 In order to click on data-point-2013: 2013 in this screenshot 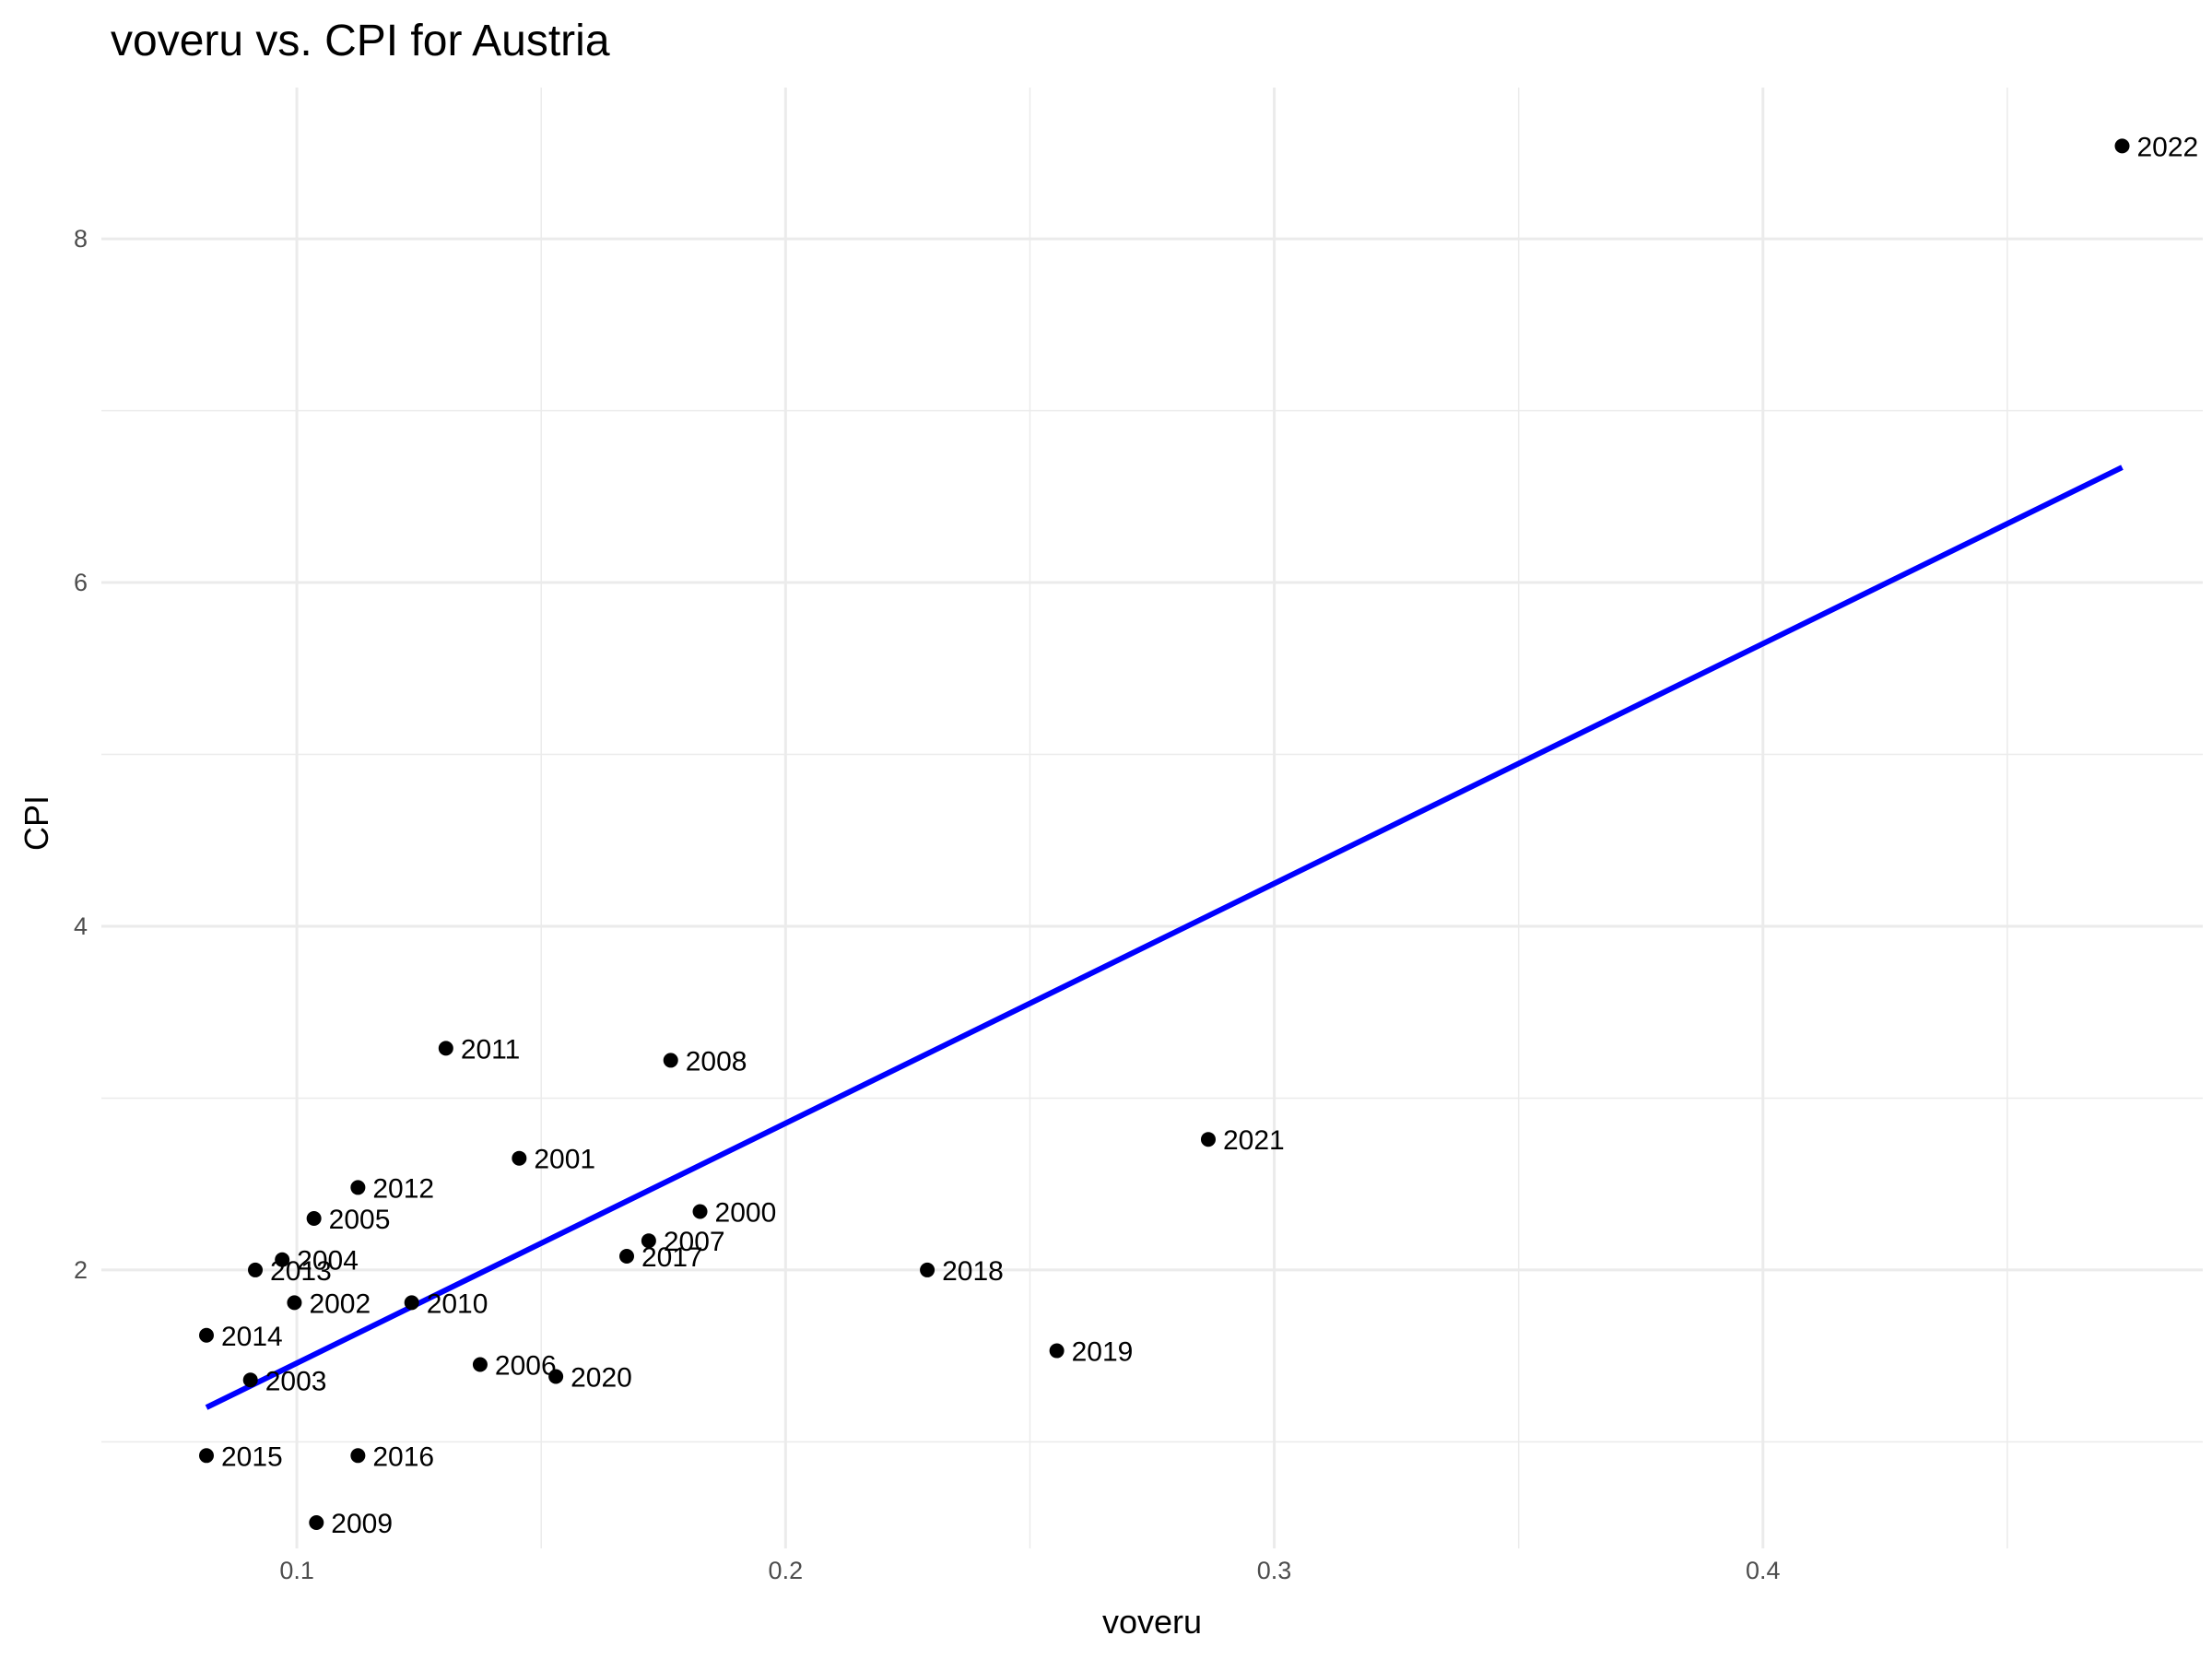, I will do `click(290, 1271)`.